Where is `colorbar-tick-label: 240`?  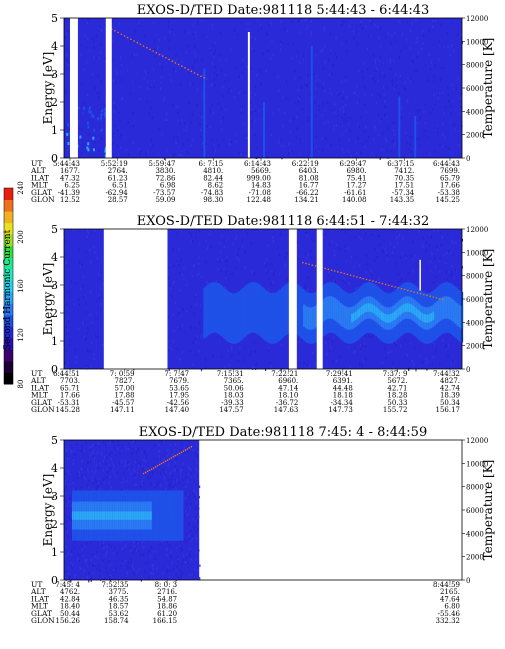
colorbar-tick-label: 240 is located at coordinates (21, 187).